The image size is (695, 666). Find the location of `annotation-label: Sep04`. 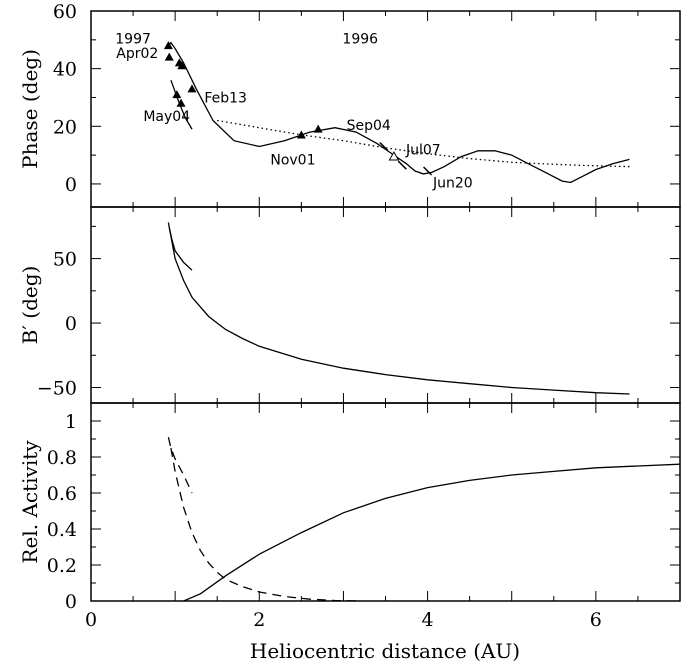

annotation-label: Sep04 is located at coordinates (369, 126).